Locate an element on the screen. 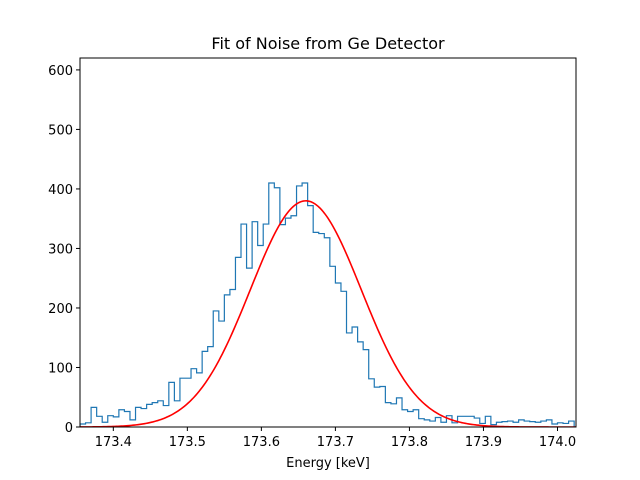  y-tick-label: 0 is located at coordinates (69, 428).